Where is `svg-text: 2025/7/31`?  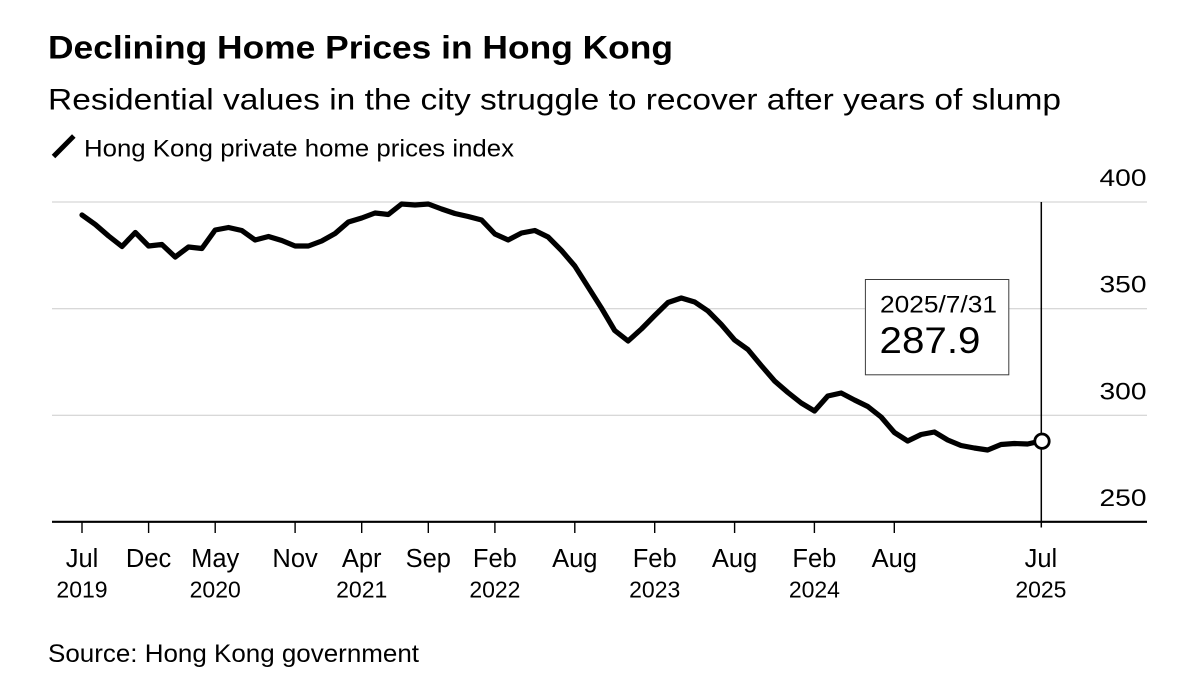 svg-text: 2025/7/31 is located at coordinates (938, 305).